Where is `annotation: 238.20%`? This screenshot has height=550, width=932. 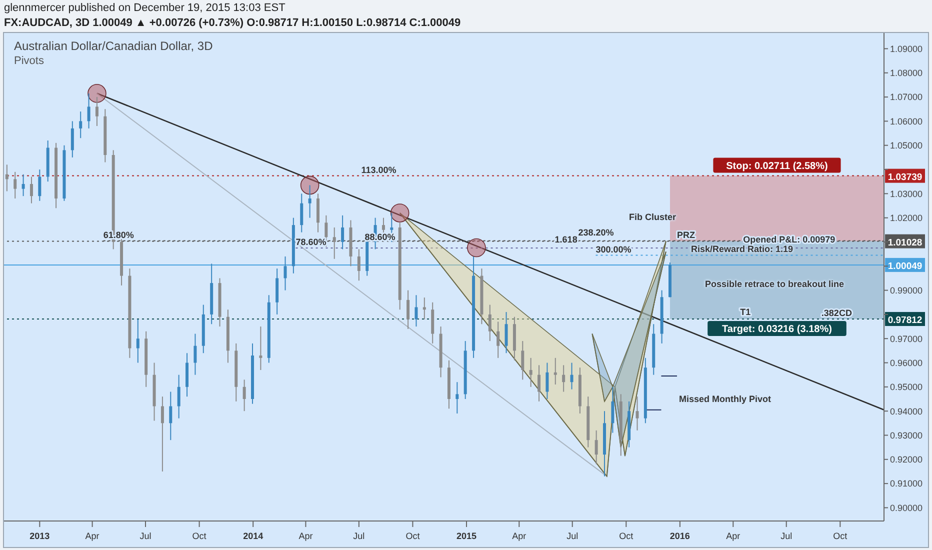 annotation: 238.20% is located at coordinates (596, 232).